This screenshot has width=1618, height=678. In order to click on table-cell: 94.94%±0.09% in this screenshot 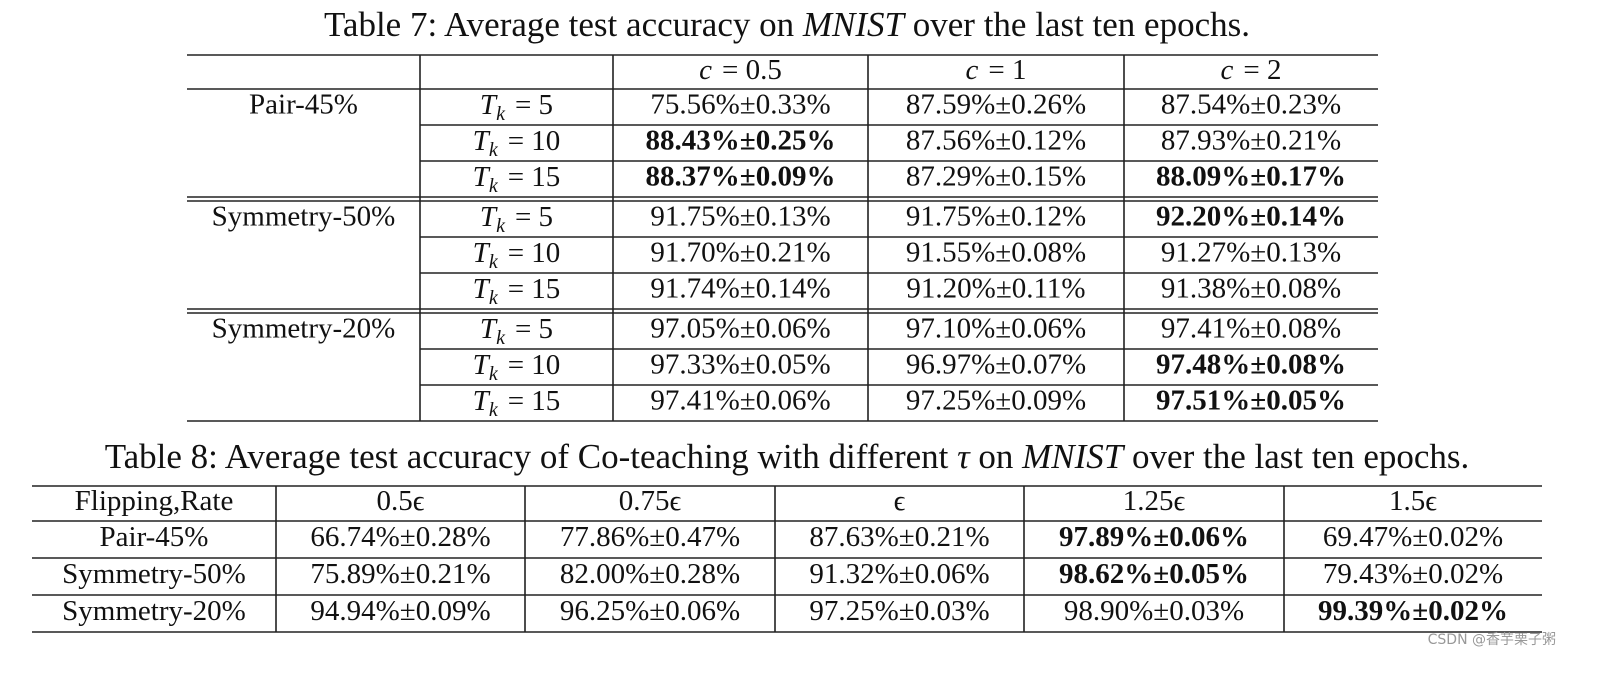, I will do `click(400, 611)`.